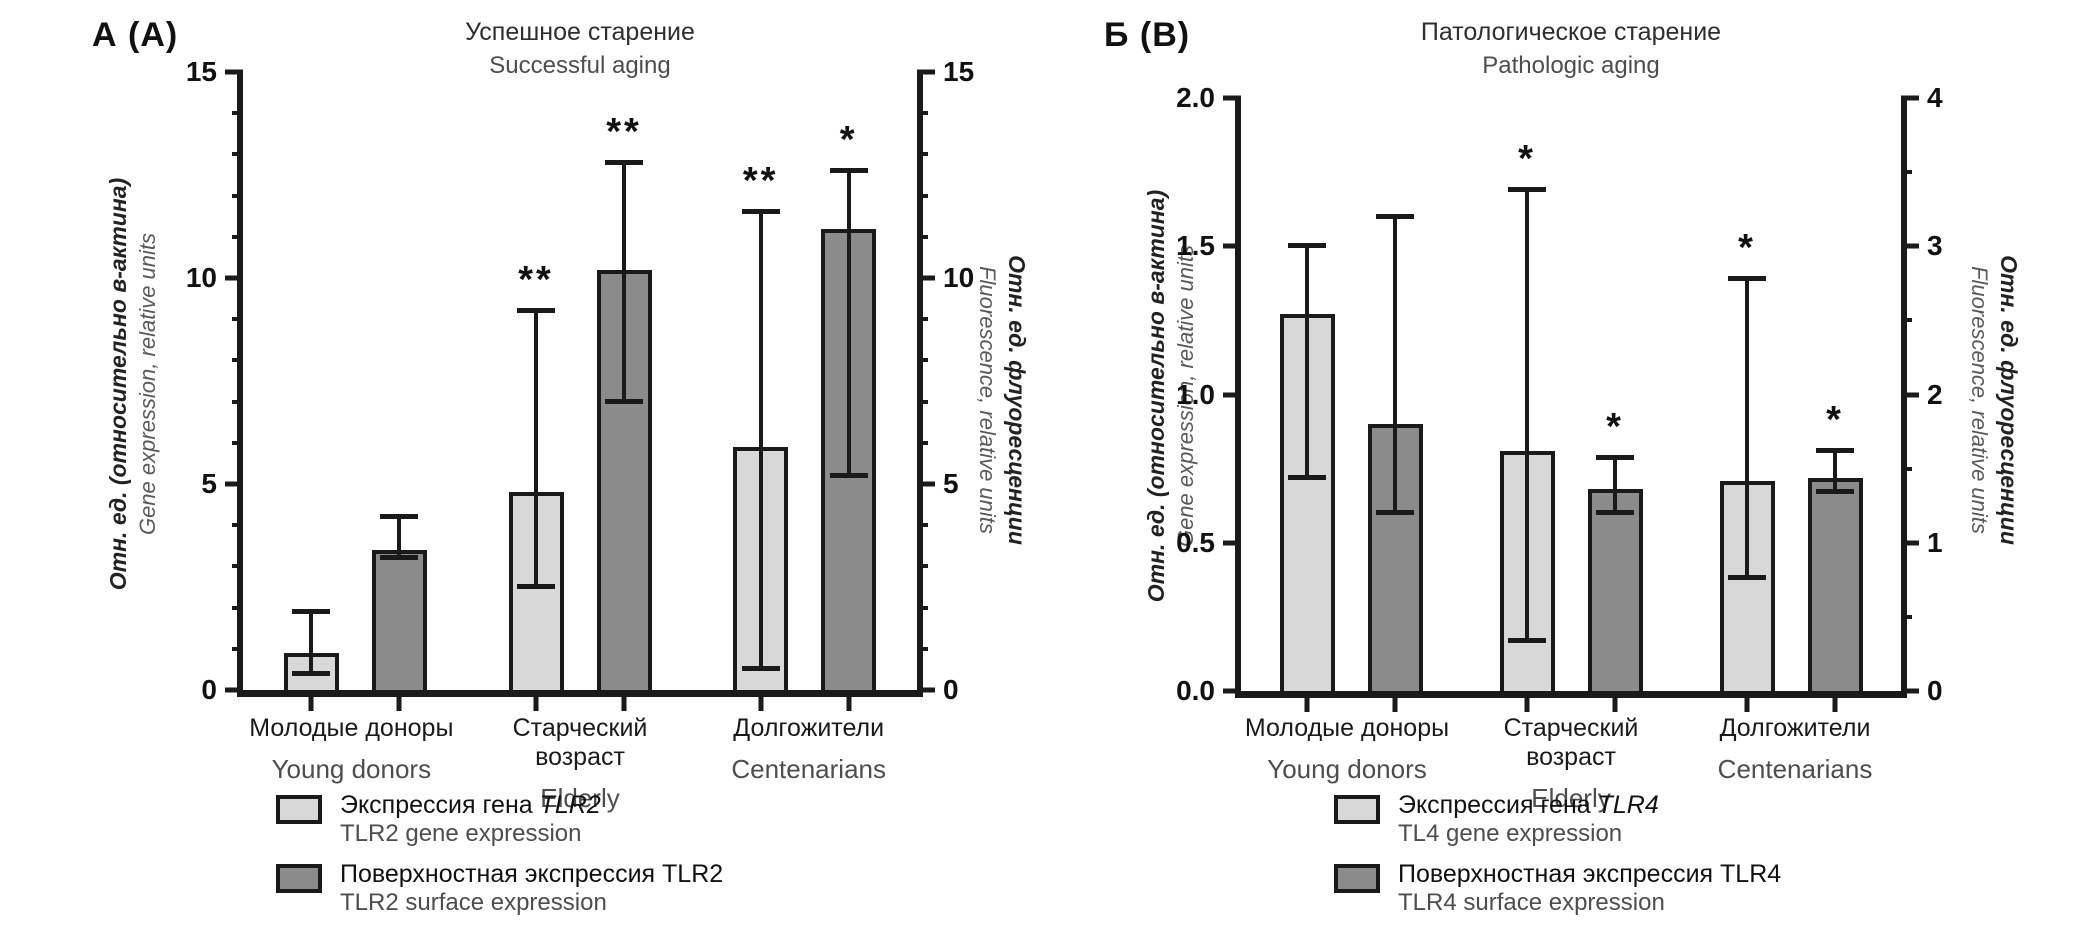  What do you see at coordinates (209, 689) in the screenshot?
I see `y-tick-label-left: 0` at bounding box center [209, 689].